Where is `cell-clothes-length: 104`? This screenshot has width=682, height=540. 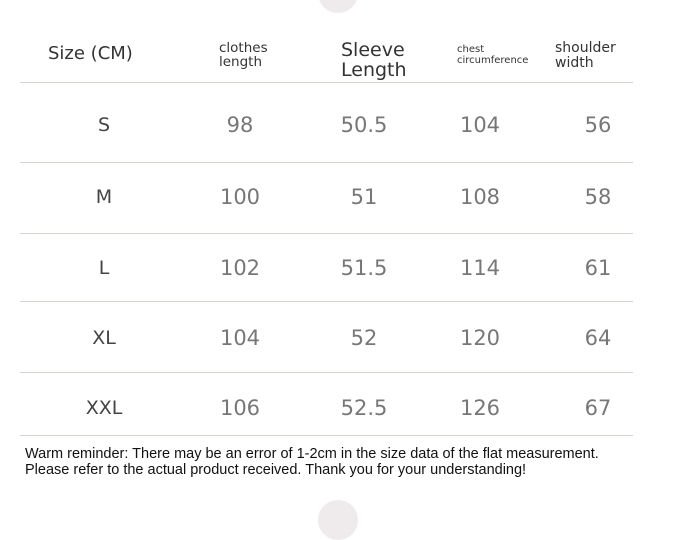 cell-clothes-length: 104 is located at coordinates (240, 338).